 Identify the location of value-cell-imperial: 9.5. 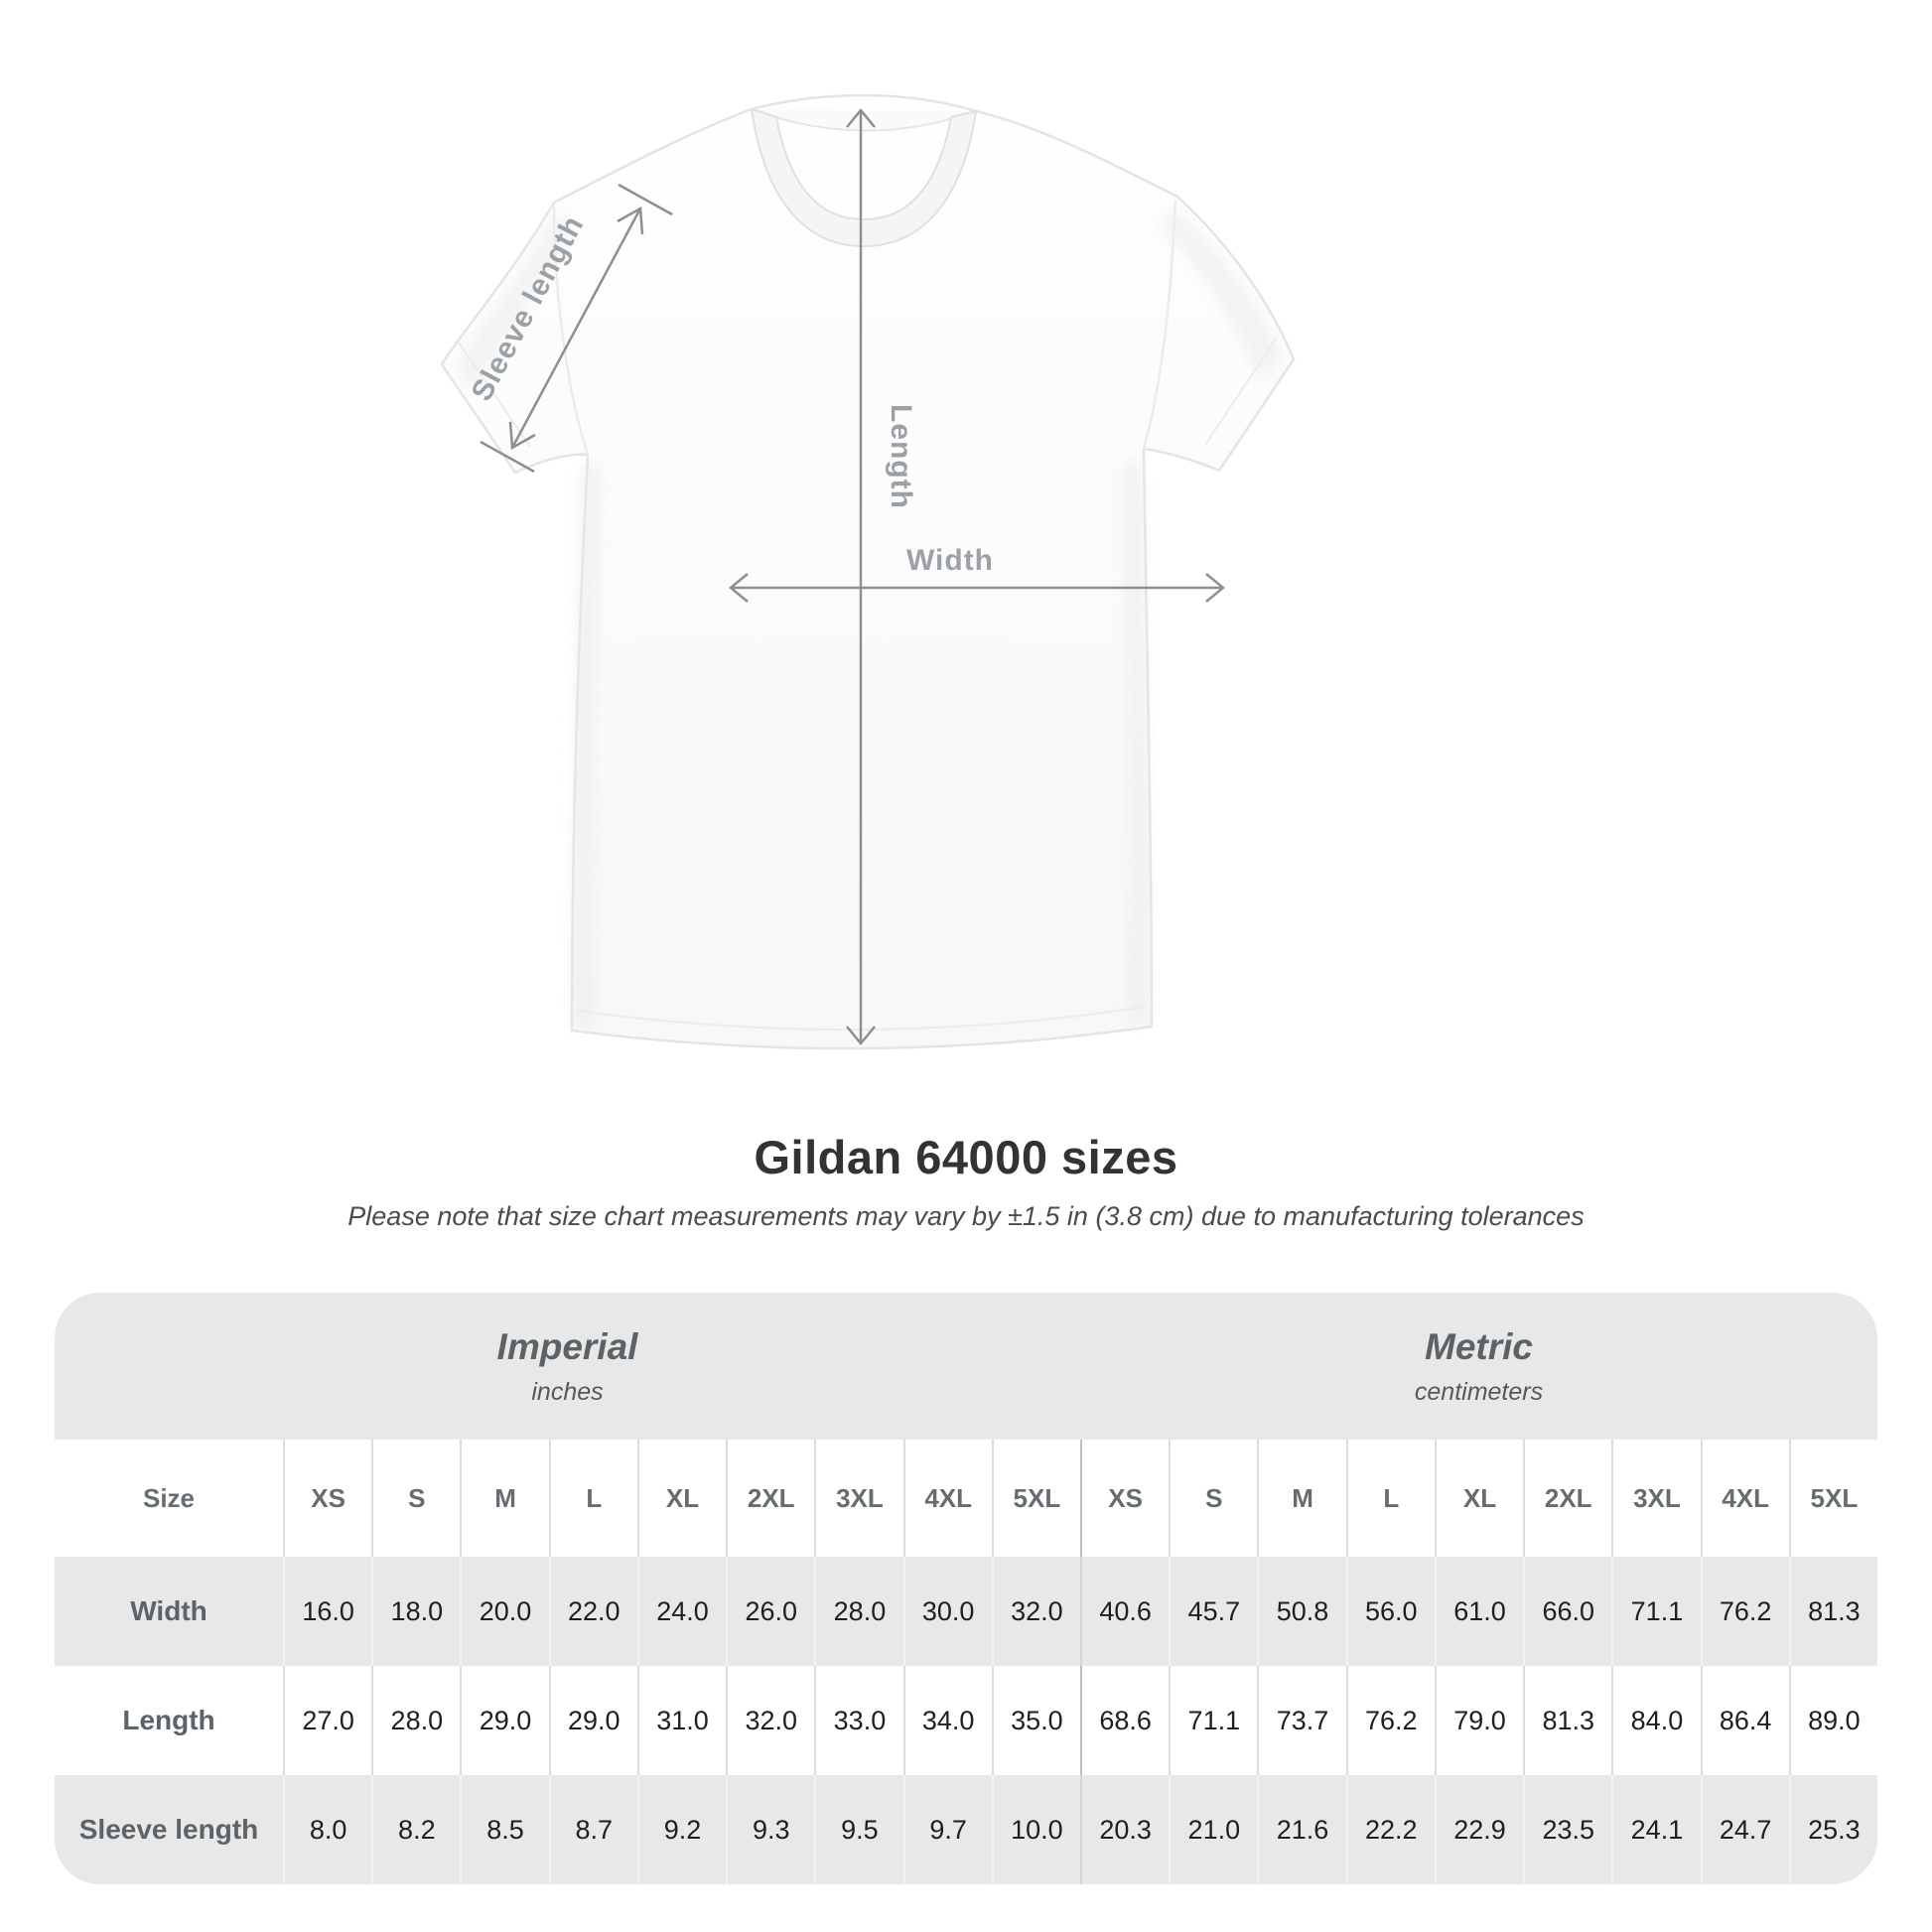
(858, 1830).